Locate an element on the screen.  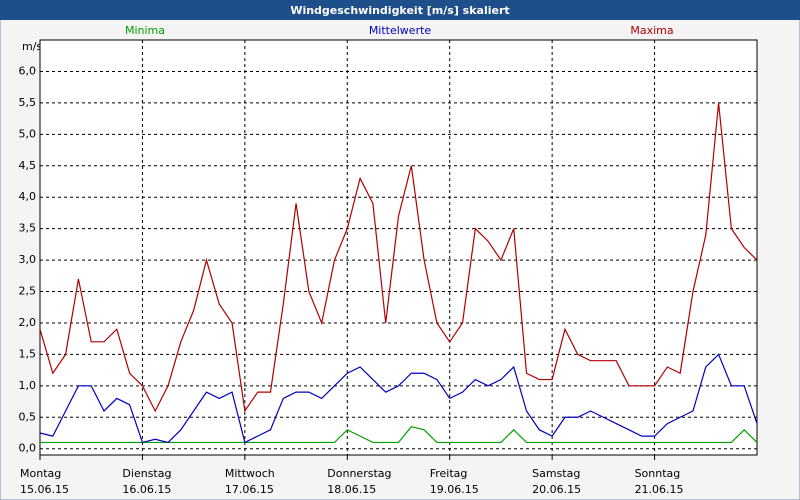
y-tick-label: 0,5 is located at coordinates (28, 416).